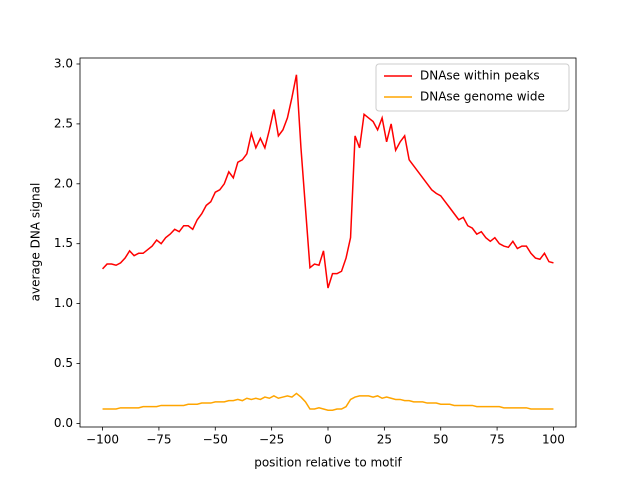  Describe the element at coordinates (328, 401) in the screenshot. I see `line-series` at that location.